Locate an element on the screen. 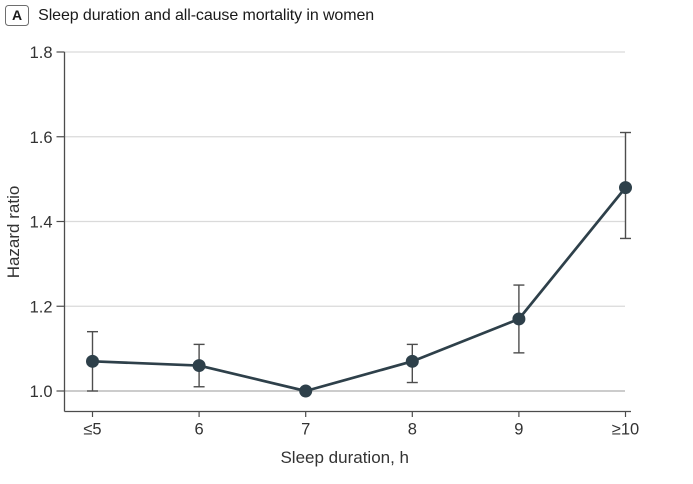 The image size is (693, 484). x-tick-label: ≥10 is located at coordinates (625, 430).